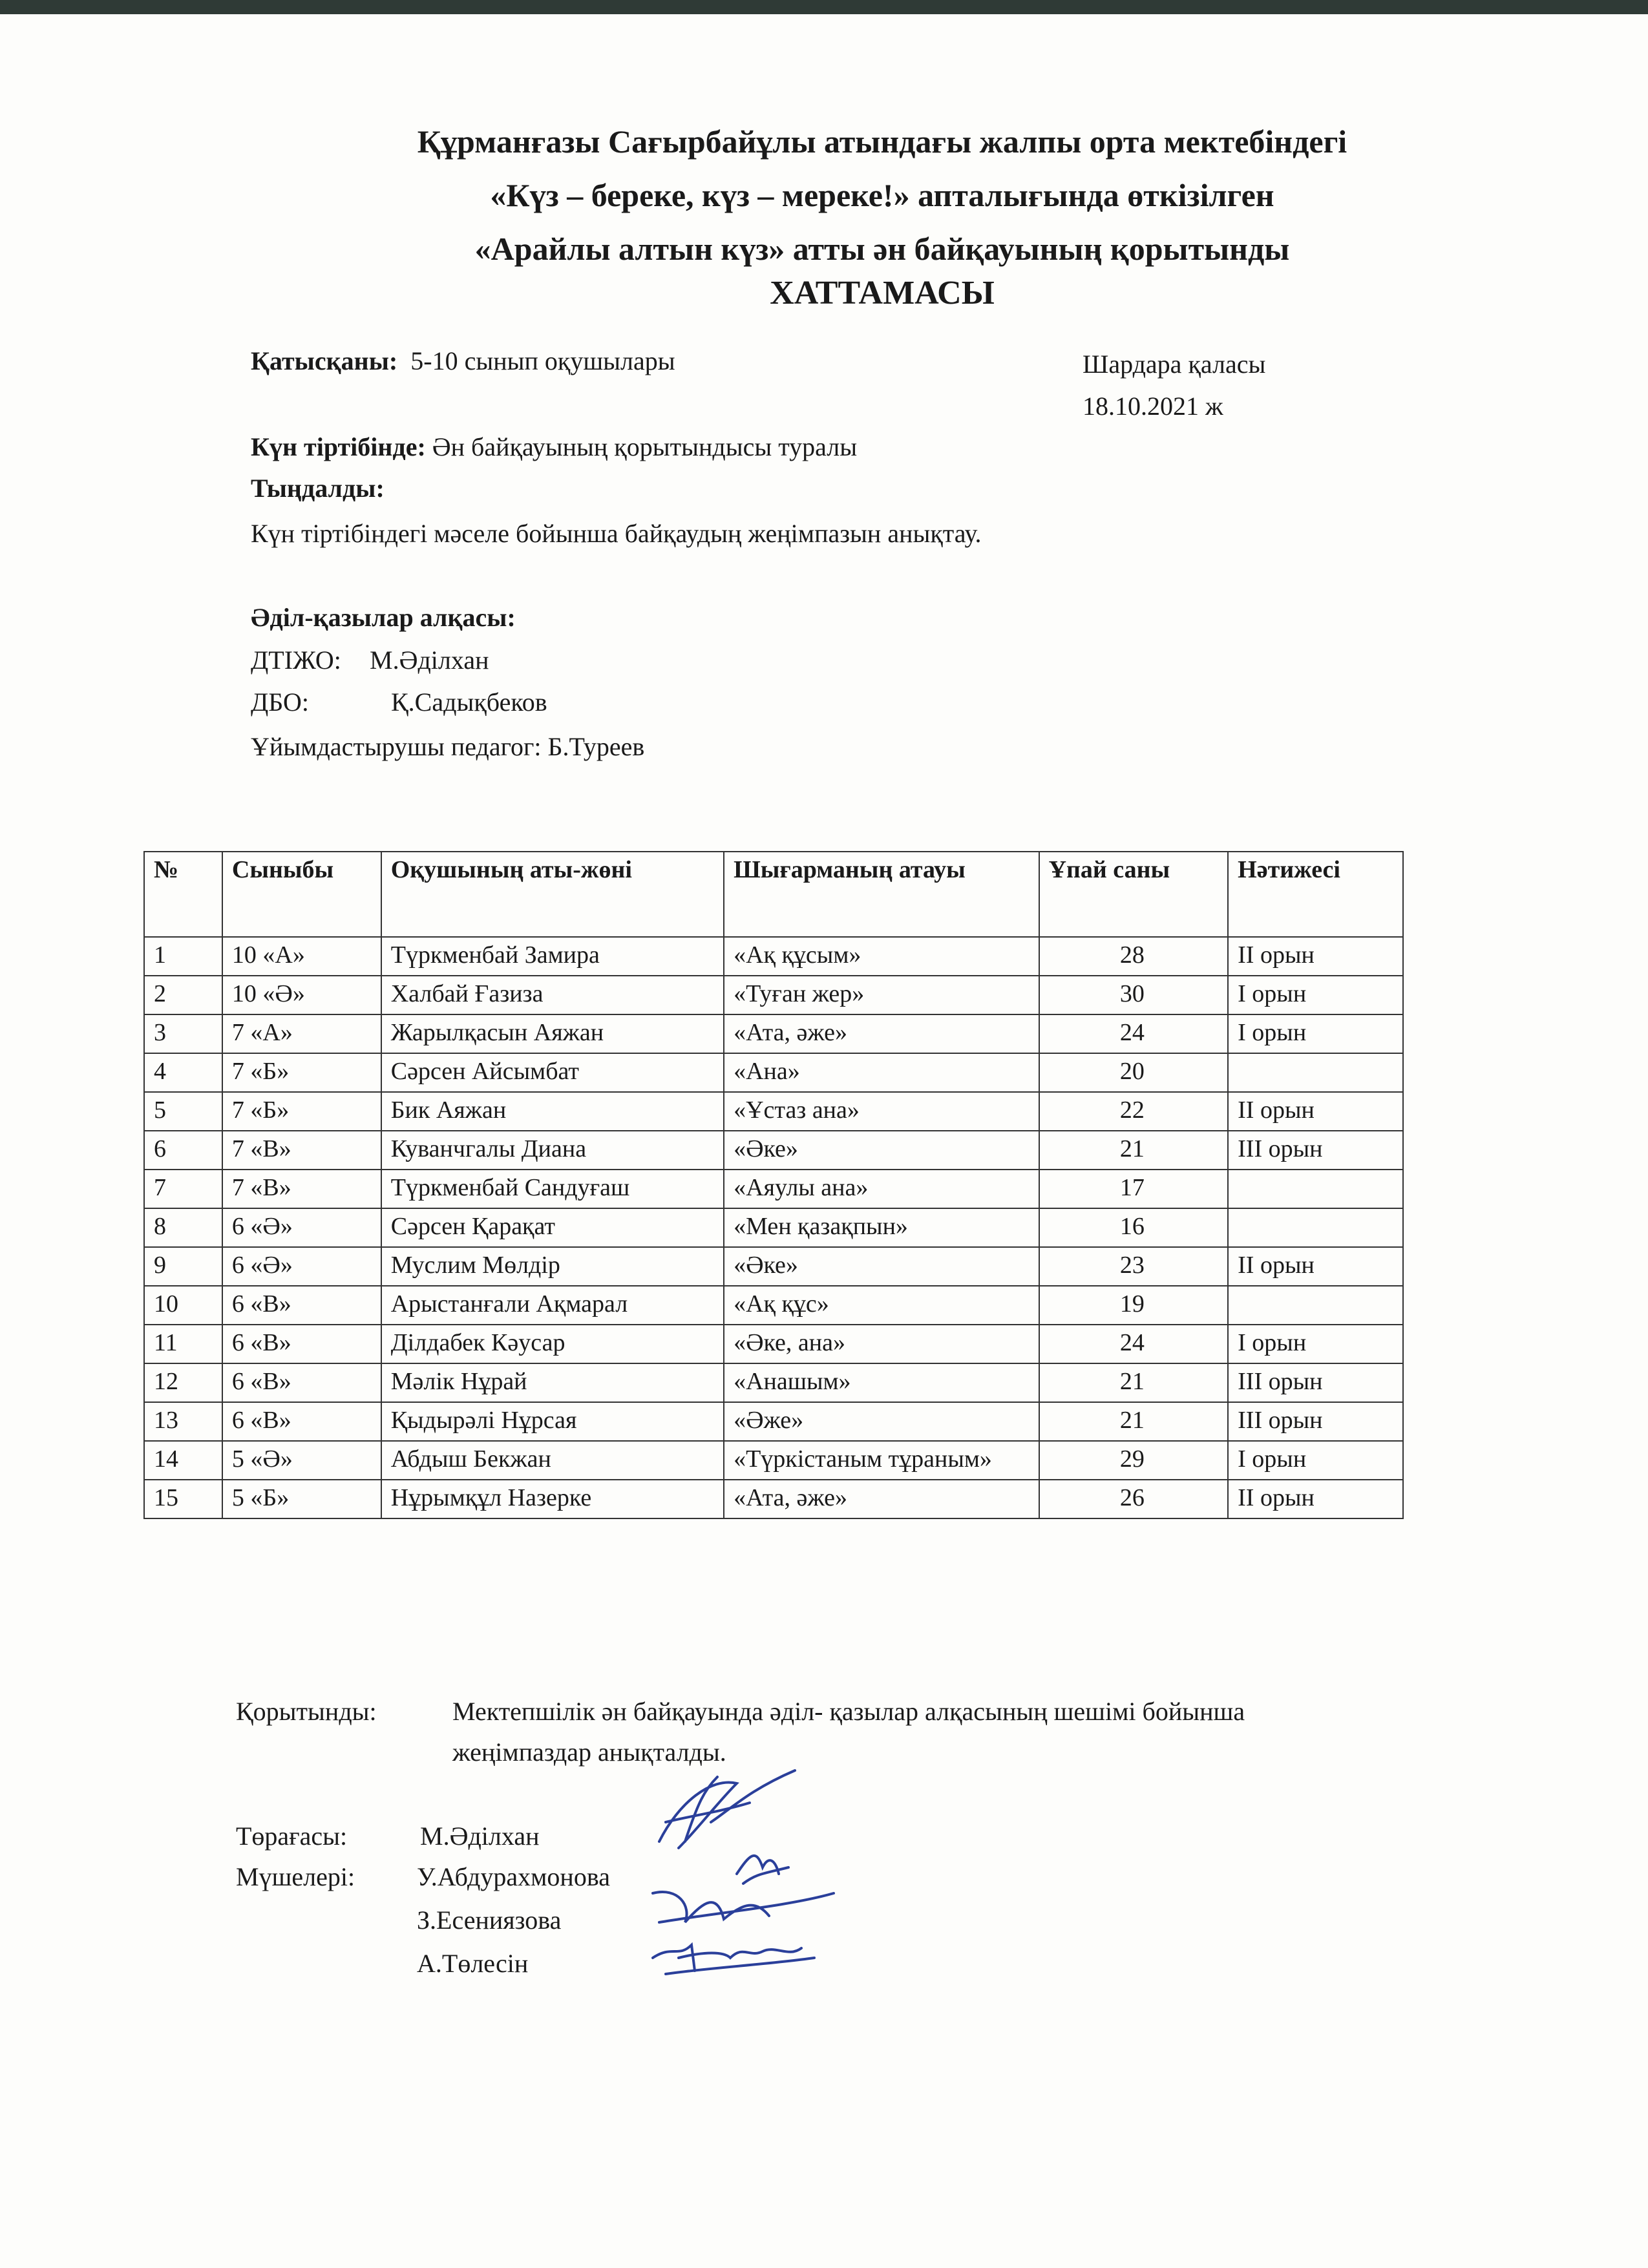  I want to click on members-label: Мүшелері:, so click(295, 1877).